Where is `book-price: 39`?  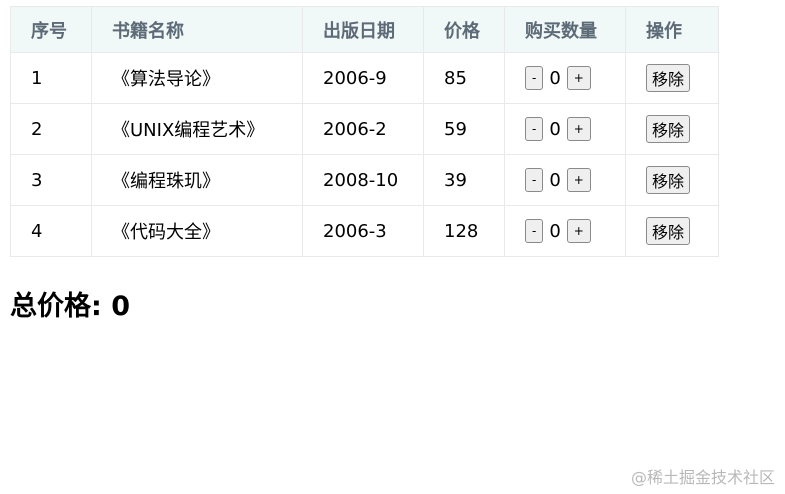
book-price: 39 is located at coordinates (464, 180).